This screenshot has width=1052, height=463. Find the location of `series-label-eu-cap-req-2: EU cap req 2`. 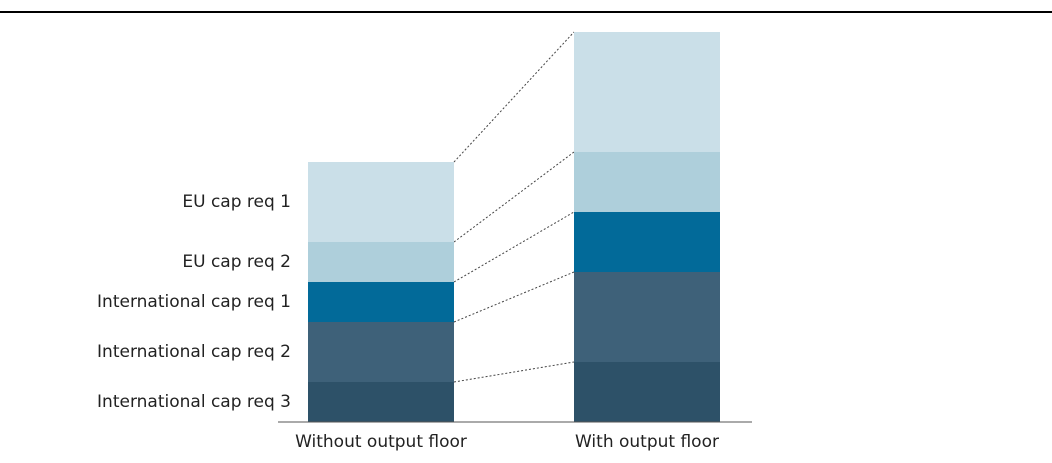

series-label-eu-cap-req-2: EU cap req 2 is located at coordinates (236, 262).